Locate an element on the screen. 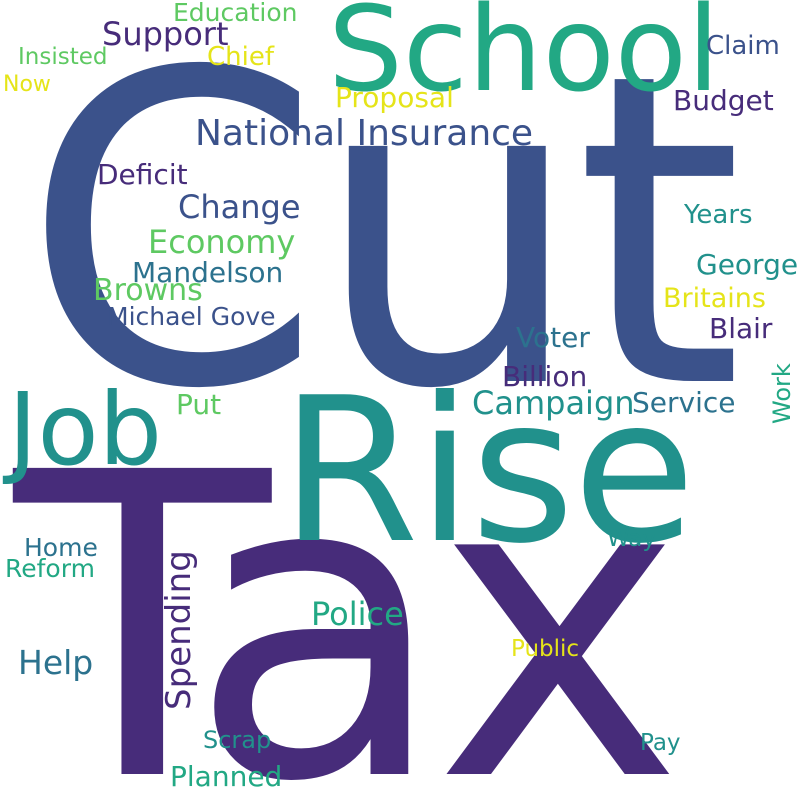 Image resolution: width=800 pixels, height=800 pixels. word-pay: Pay is located at coordinates (660, 743).